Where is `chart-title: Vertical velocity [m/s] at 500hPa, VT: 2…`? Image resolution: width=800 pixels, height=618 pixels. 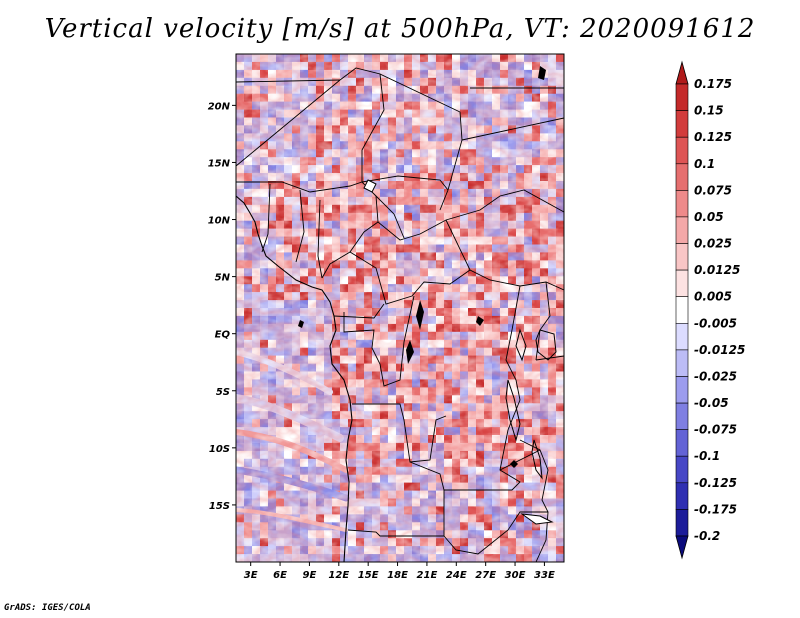 chart-title: Vertical velocity [m/s] at 500hPa, VT: 2… is located at coordinates (400, 29).